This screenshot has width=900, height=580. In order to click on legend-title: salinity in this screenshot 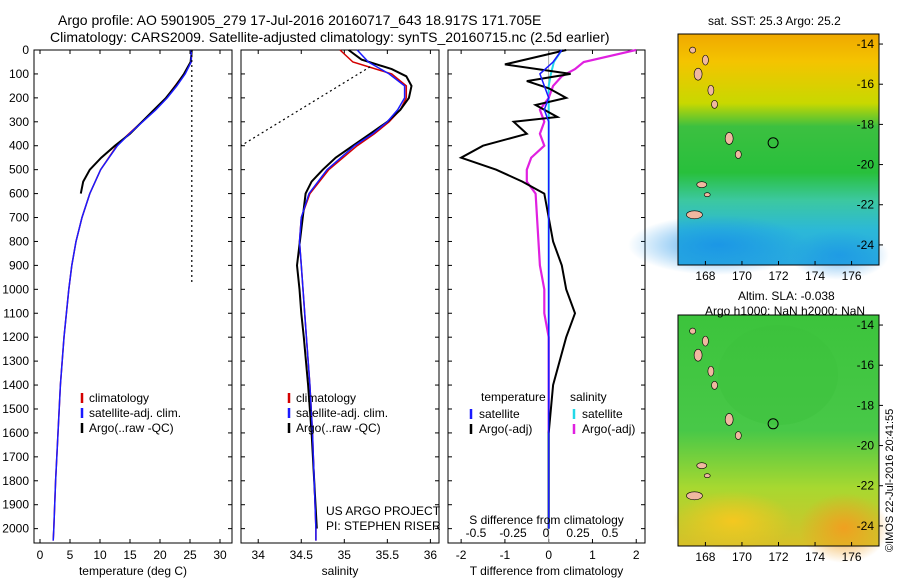, I will do `click(588, 397)`.